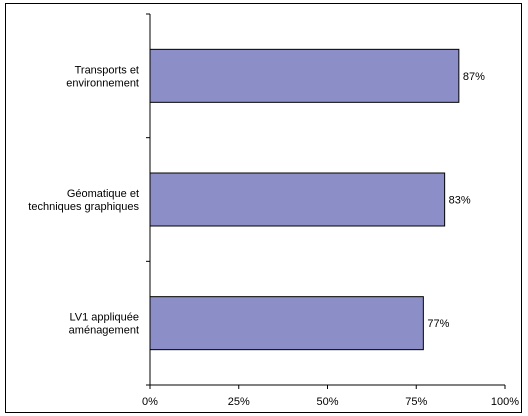 This screenshot has width=528, height=416. I want to click on category-label: Transports et environnement, so click(102, 76).